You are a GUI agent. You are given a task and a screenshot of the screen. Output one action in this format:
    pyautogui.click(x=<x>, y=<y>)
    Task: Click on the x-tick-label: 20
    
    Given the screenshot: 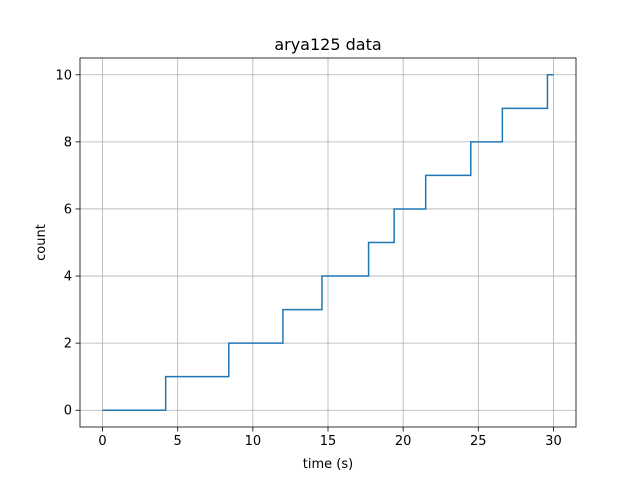 What is the action you would take?
    pyautogui.click(x=403, y=441)
    